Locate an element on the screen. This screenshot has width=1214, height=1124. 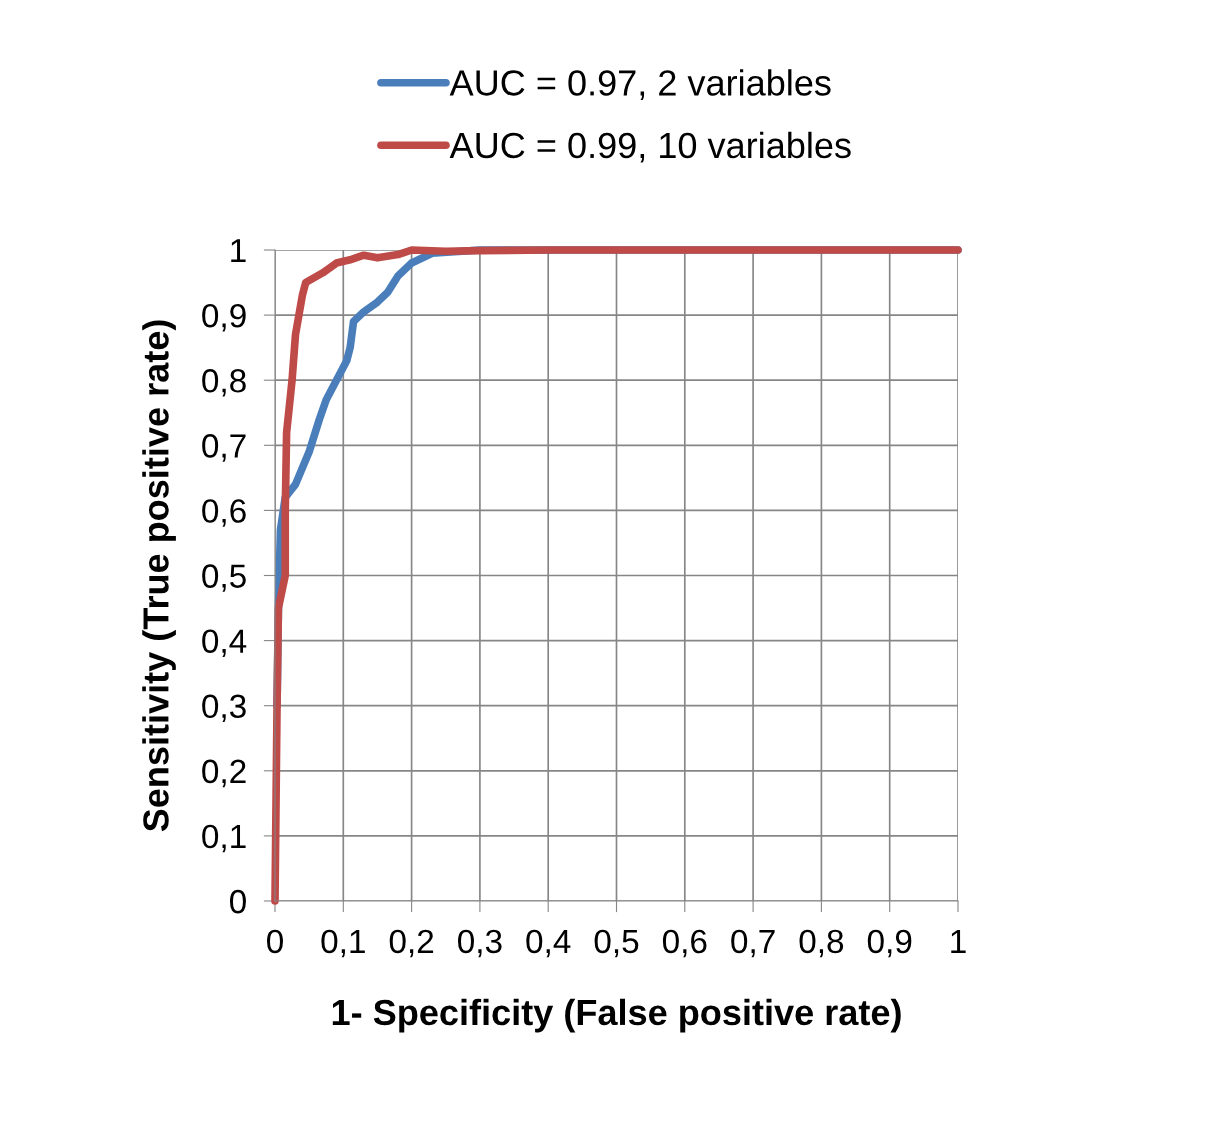
y-tick-label: 0 is located at coordinates (237, 901).